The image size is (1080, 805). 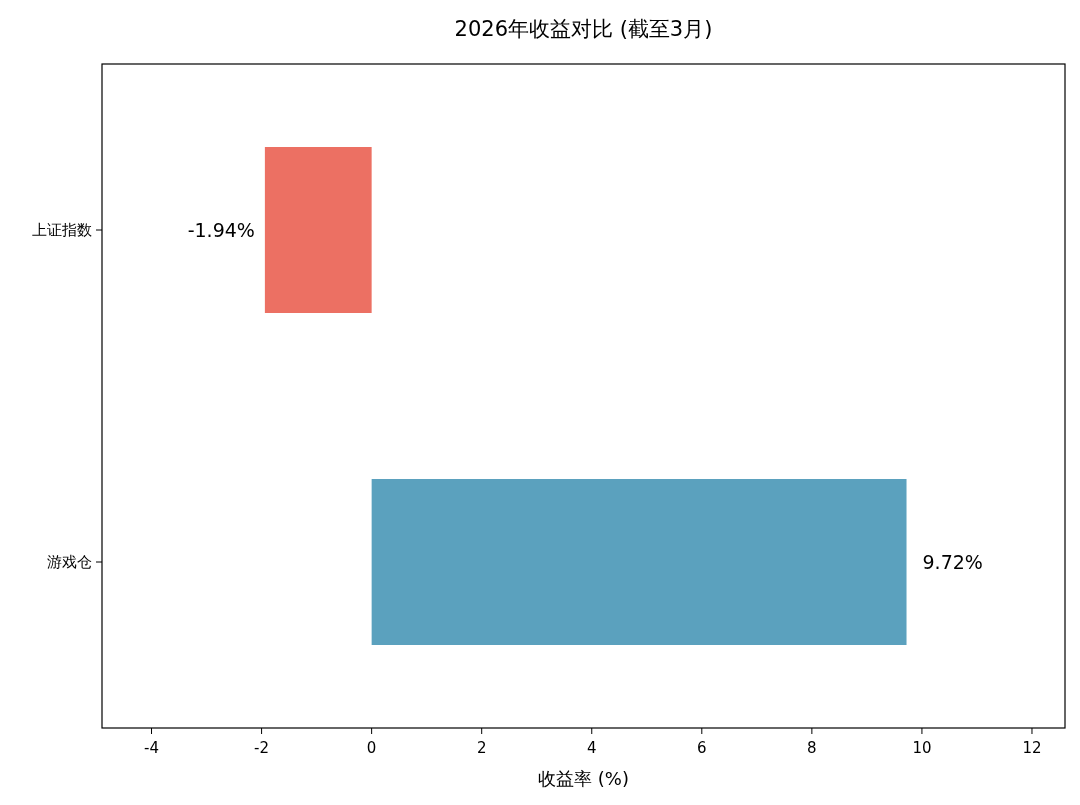 I want to click on x-axis-title: 收益率 (%), so click(x=583, y=778).